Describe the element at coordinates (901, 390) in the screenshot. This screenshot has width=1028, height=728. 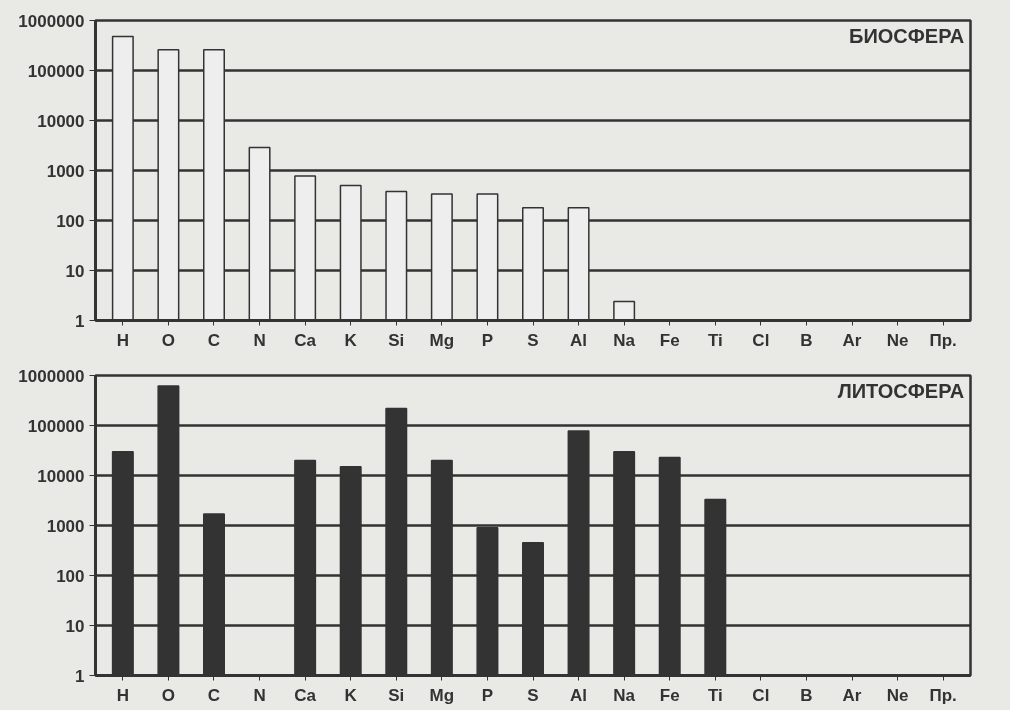
I see `chart-title: ЛИТОСФЕРА` at that location.